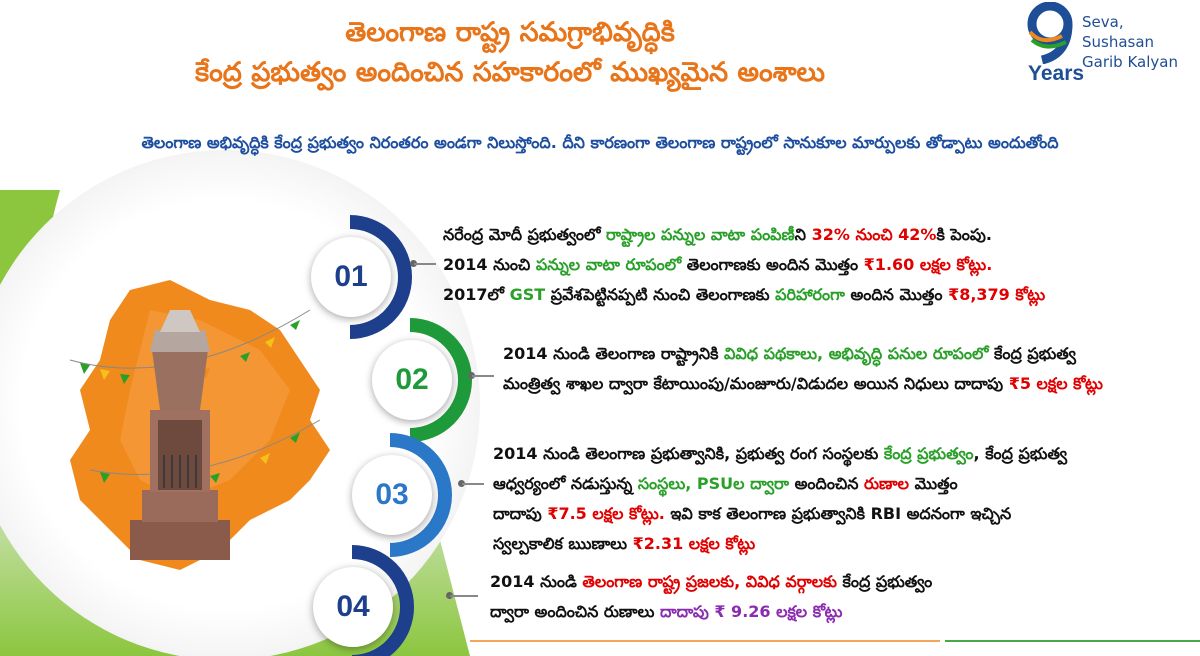 Image resolution: width=1200 pixels, height=656 pixels. I want to click on text-segment: తెలంగాణకు అందిన మొత్తం, so click(772, 264).